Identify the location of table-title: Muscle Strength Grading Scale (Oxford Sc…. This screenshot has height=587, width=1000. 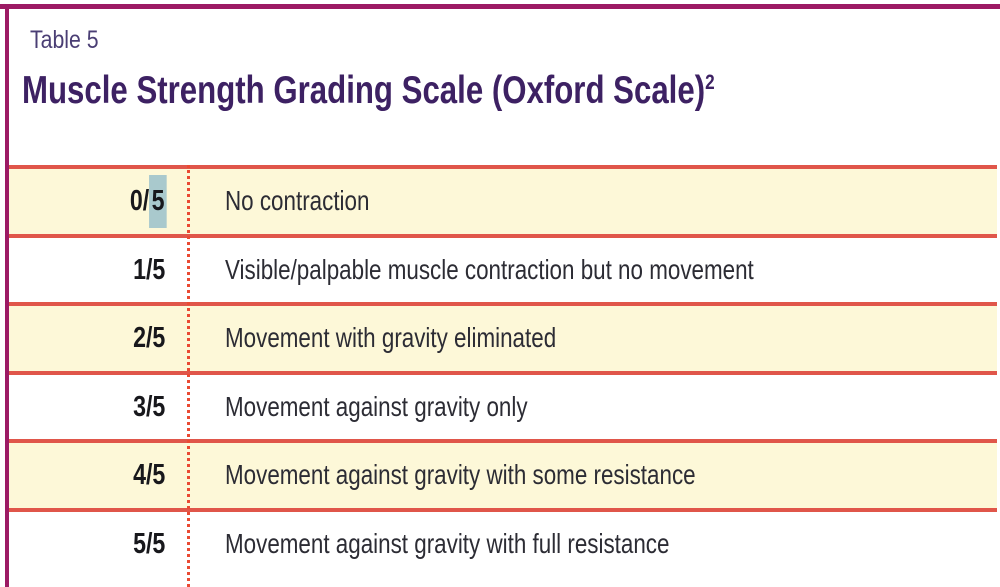
(368, 91).